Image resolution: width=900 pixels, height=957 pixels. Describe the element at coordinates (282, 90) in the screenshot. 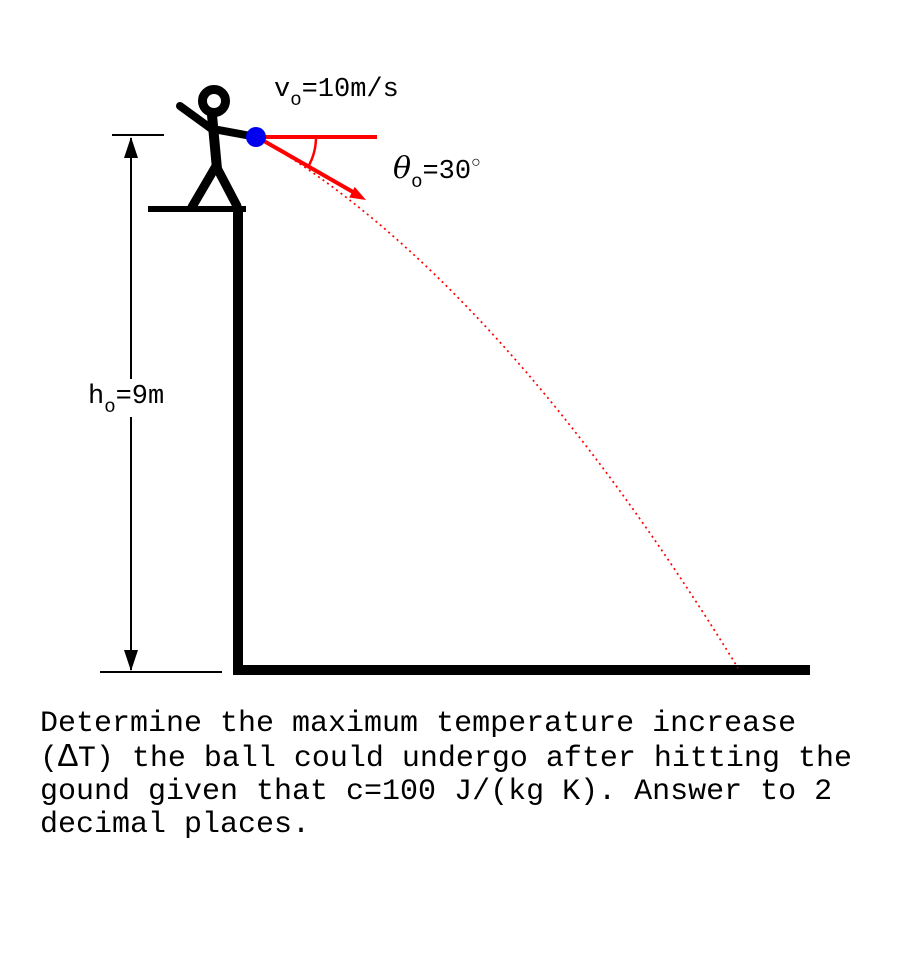

I see `velocity-symbol: v` at that location.